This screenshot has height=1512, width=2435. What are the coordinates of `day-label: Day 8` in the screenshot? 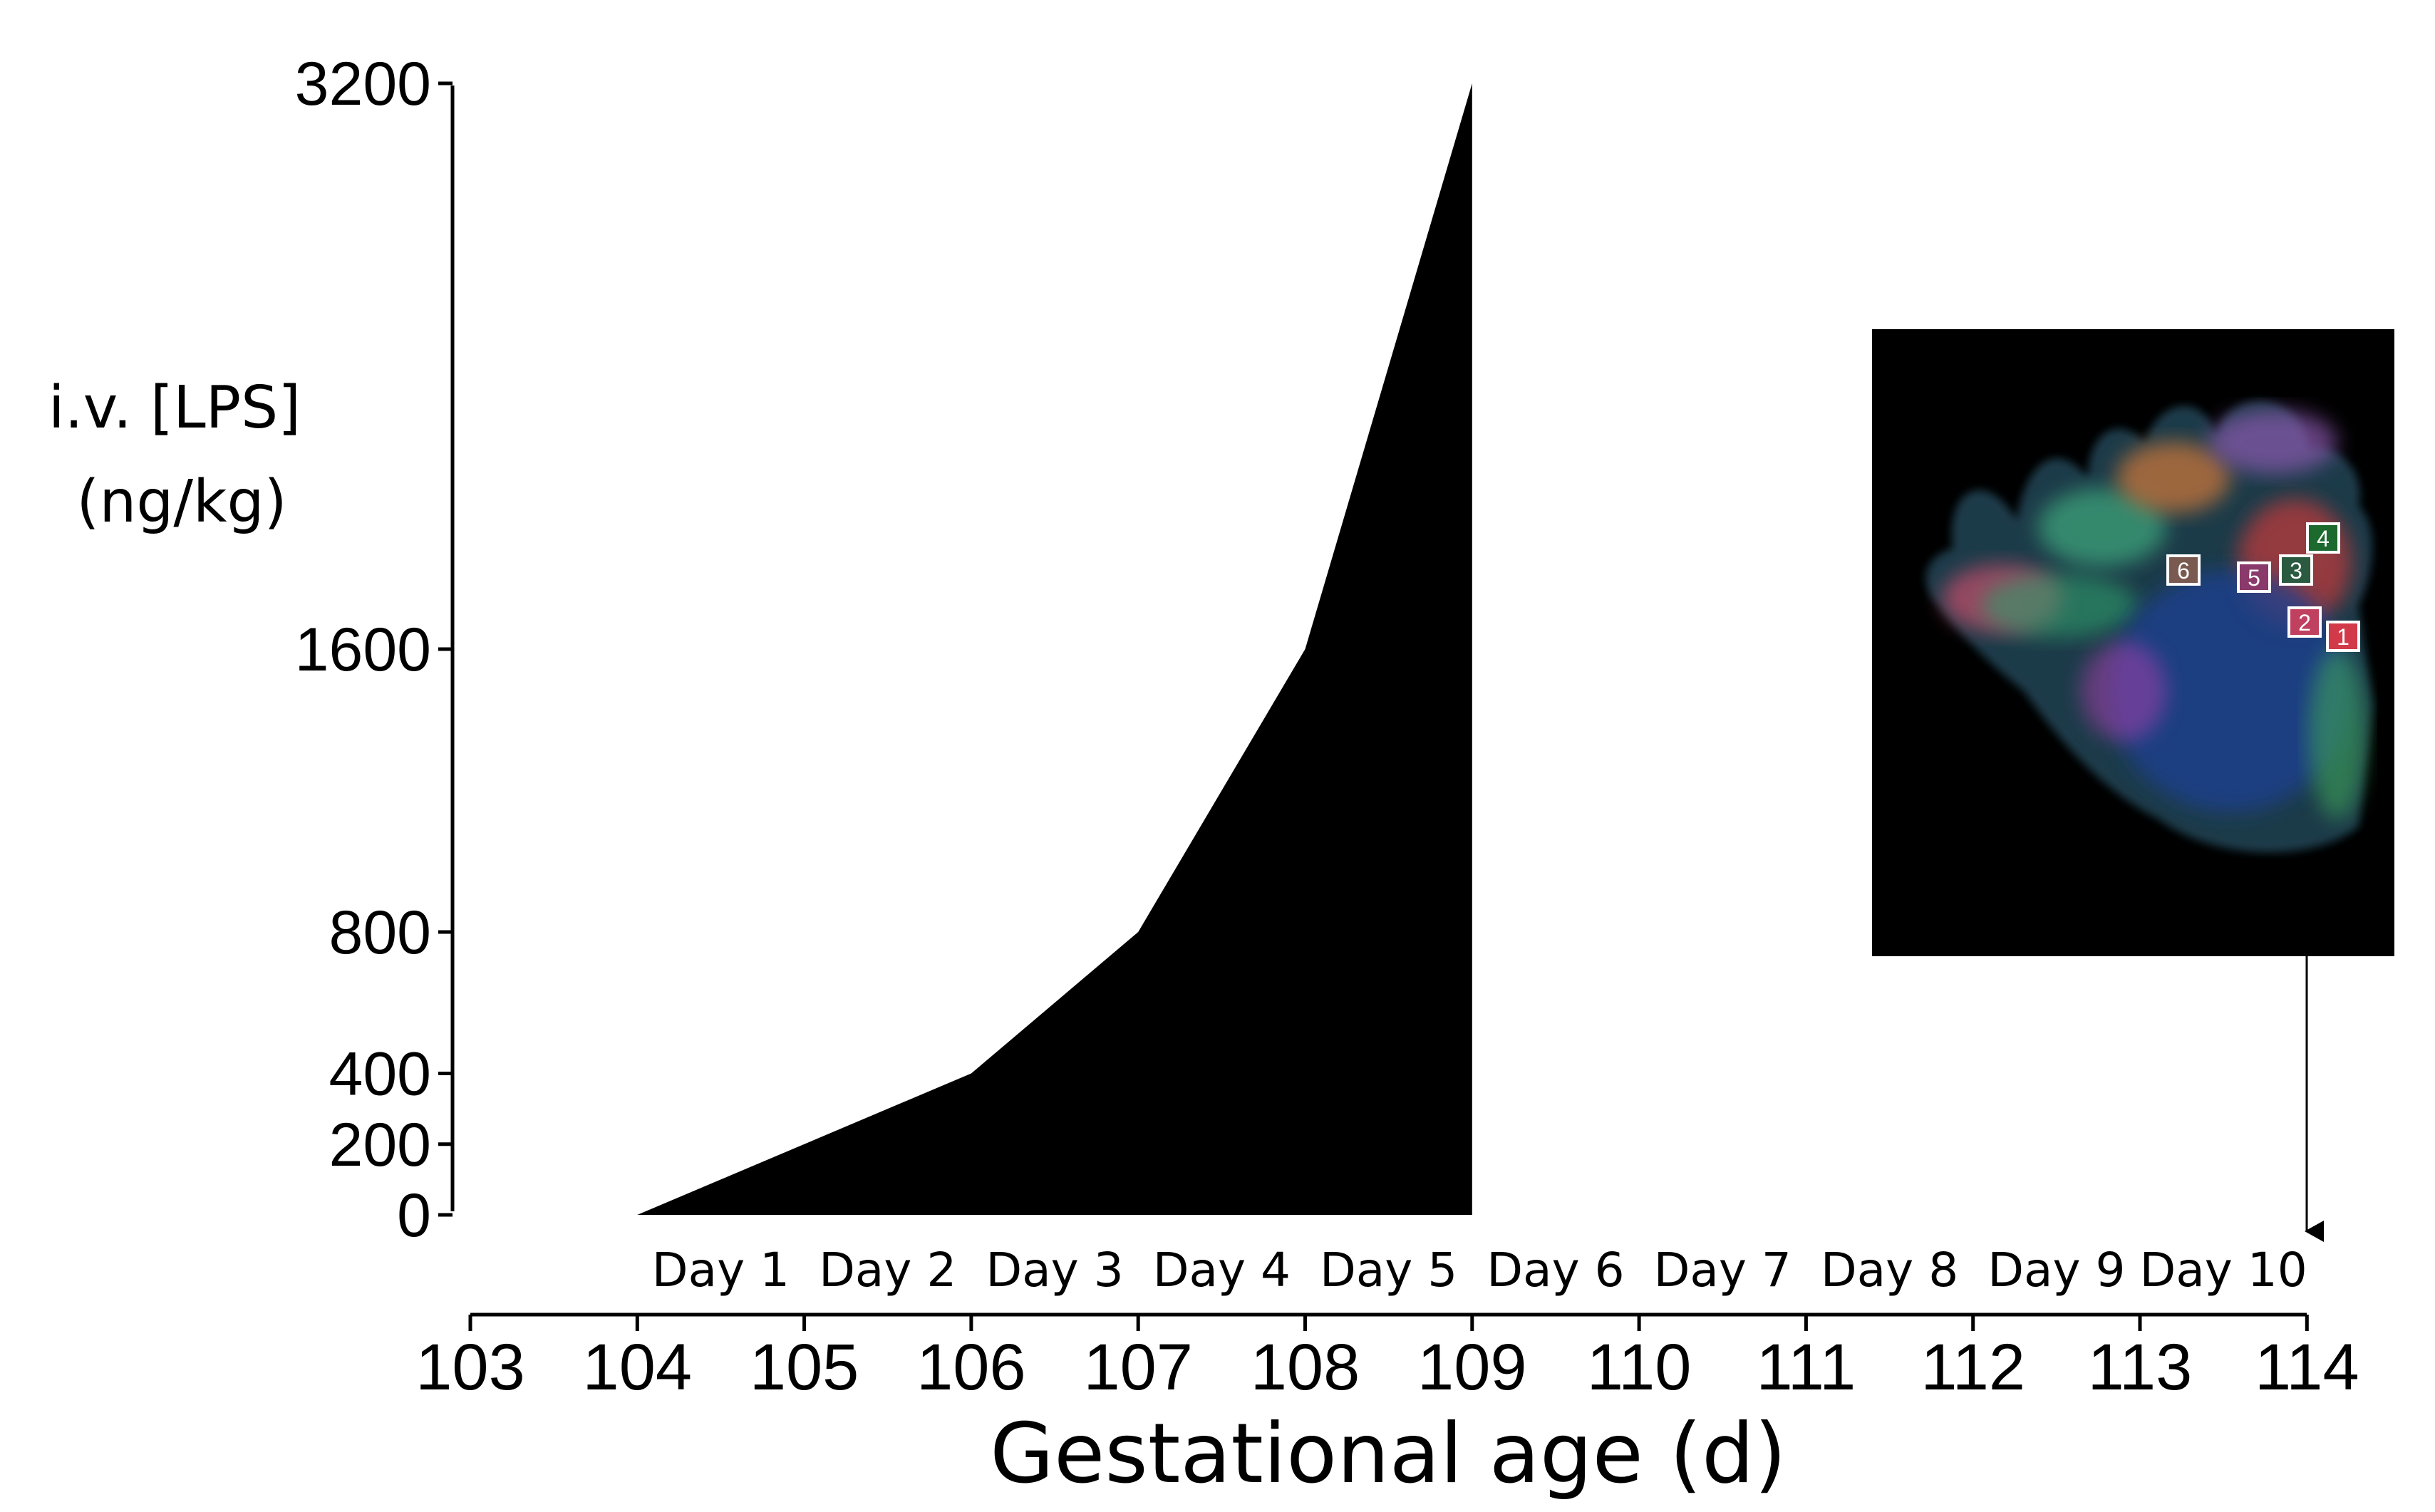 It's located at (1889, 1270).